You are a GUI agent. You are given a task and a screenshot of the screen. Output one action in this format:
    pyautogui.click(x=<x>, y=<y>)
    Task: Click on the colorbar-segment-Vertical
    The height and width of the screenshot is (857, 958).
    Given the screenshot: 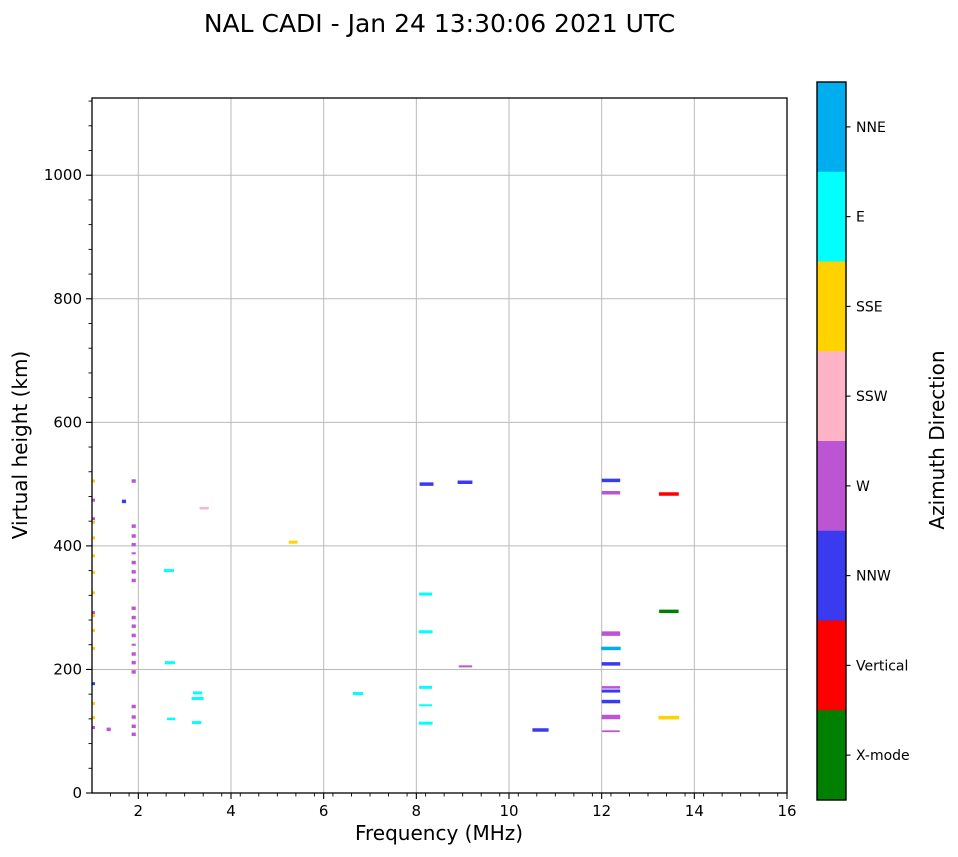 What is the action you would take?
    pyautogui.click(x=831, y=665)
    